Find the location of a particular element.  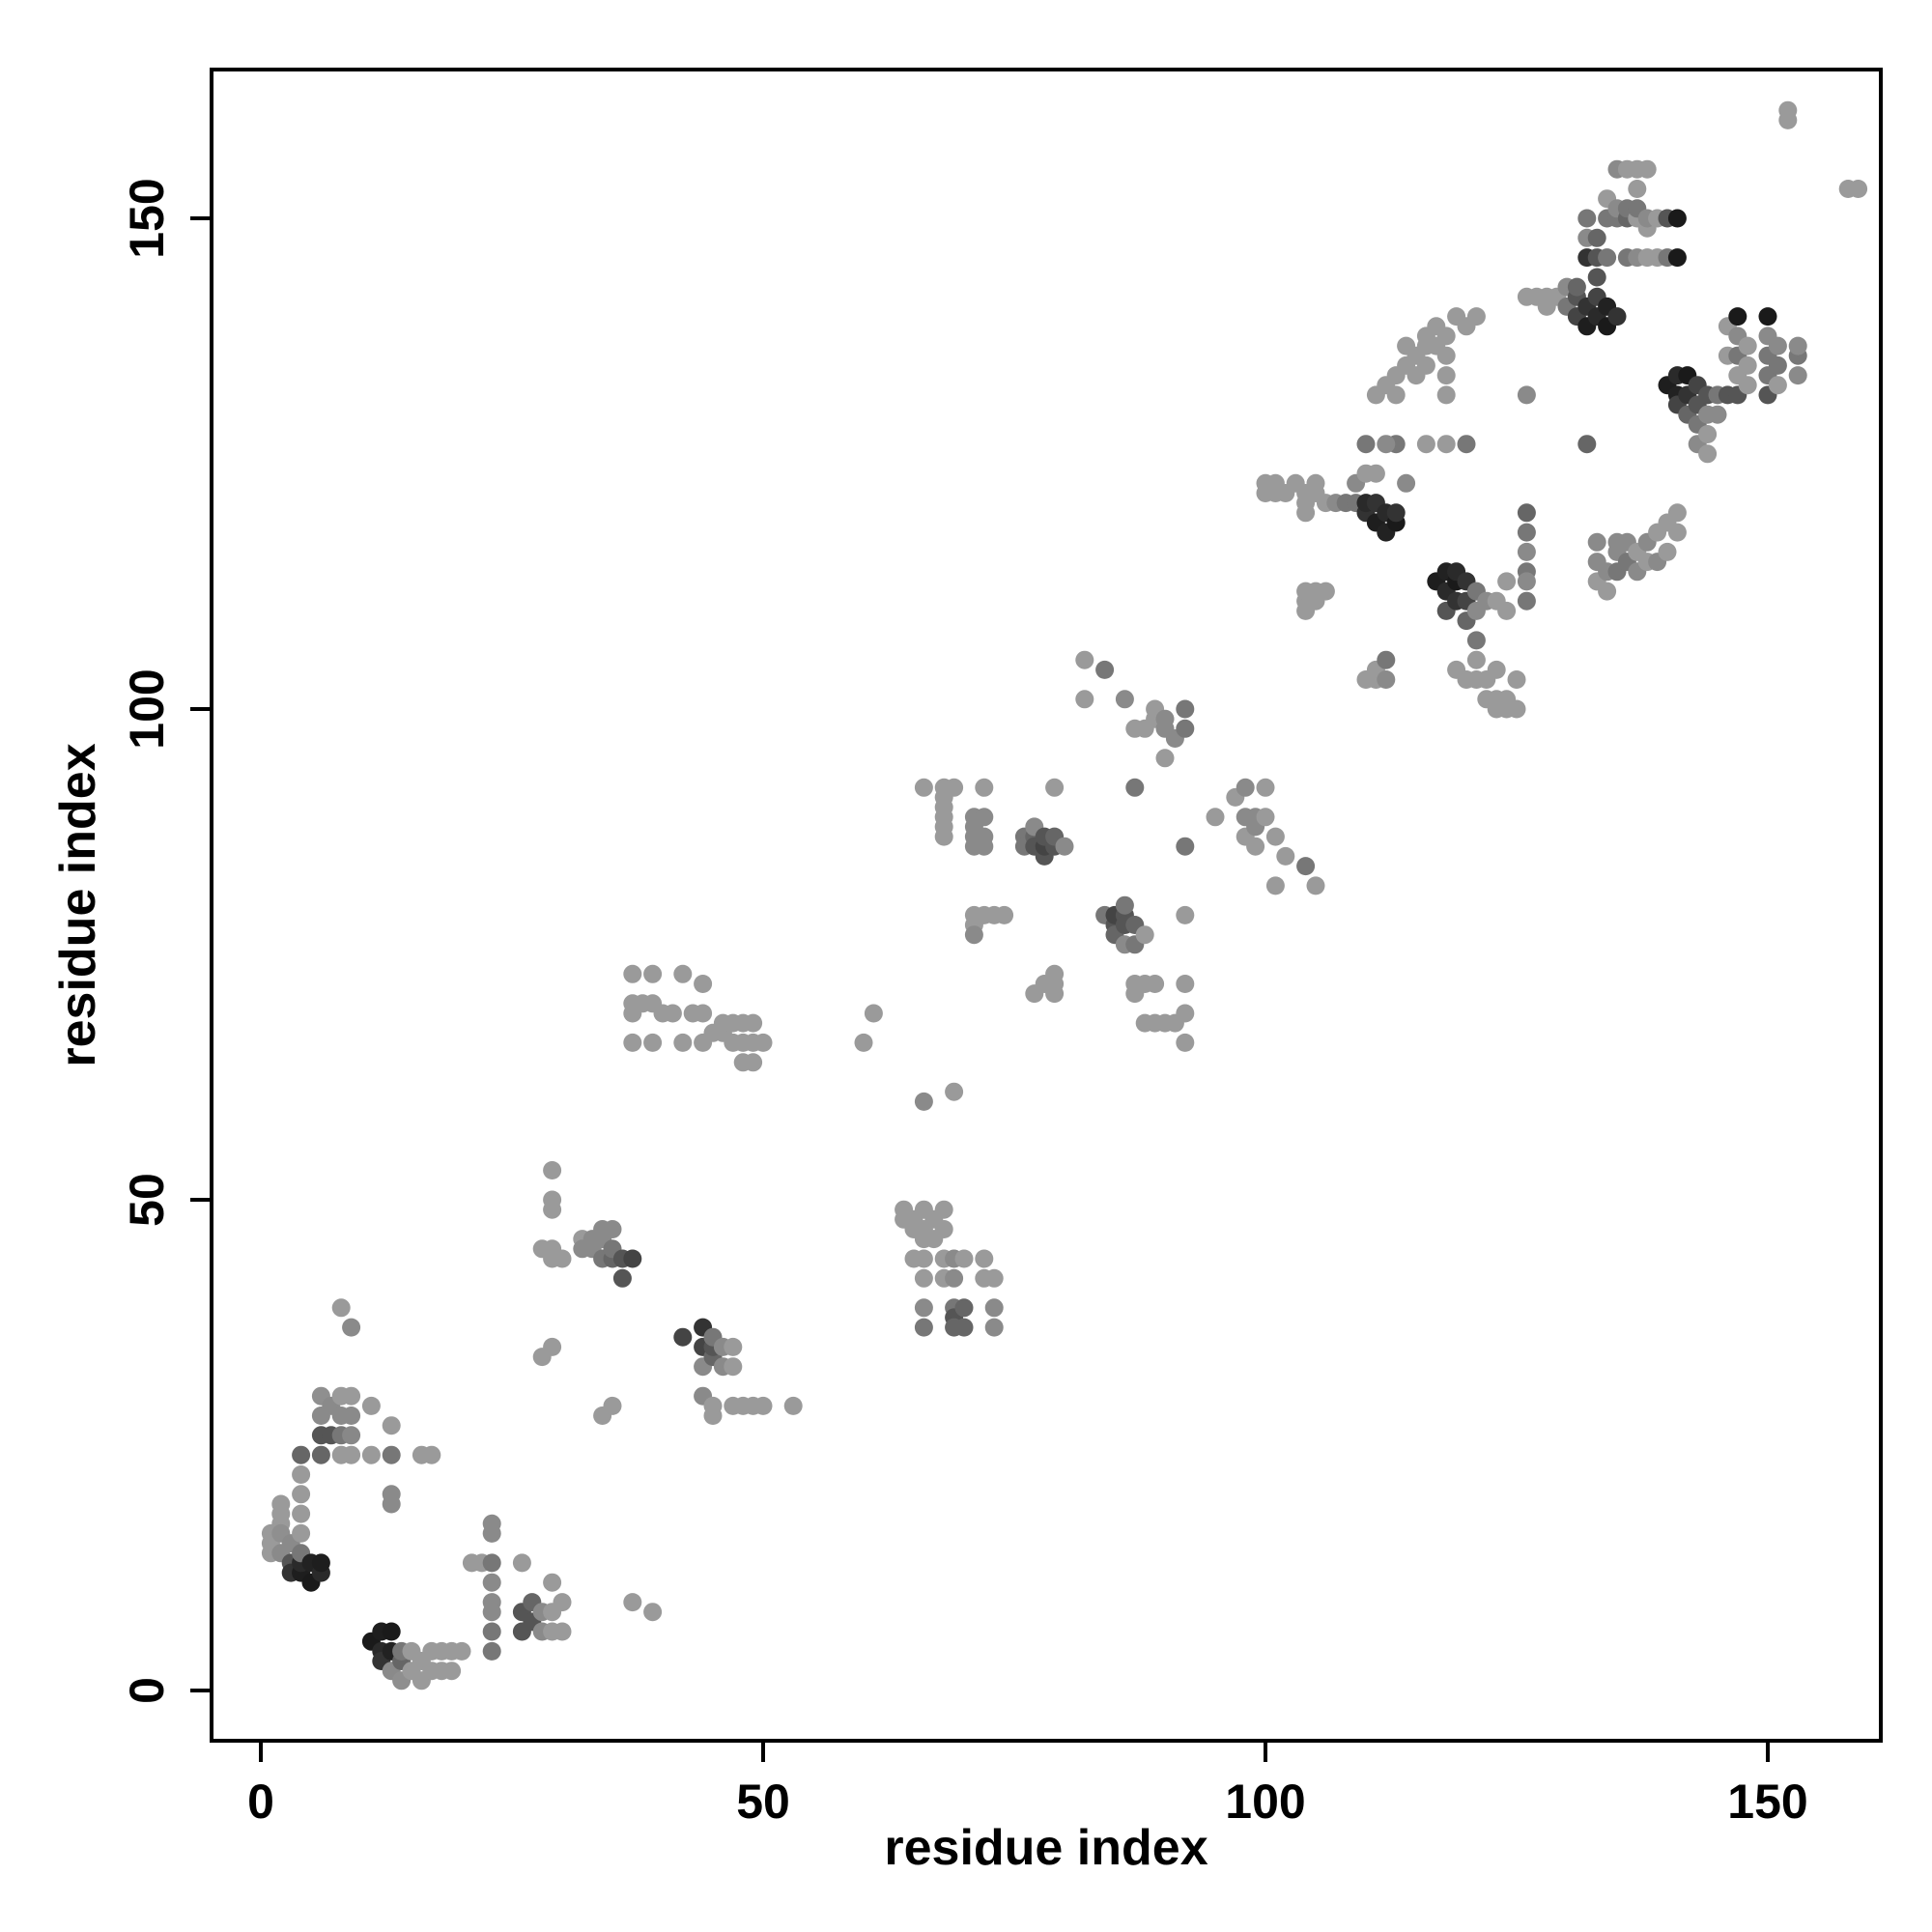

y-tick-label: 100 is located at coordinates (147, 708).